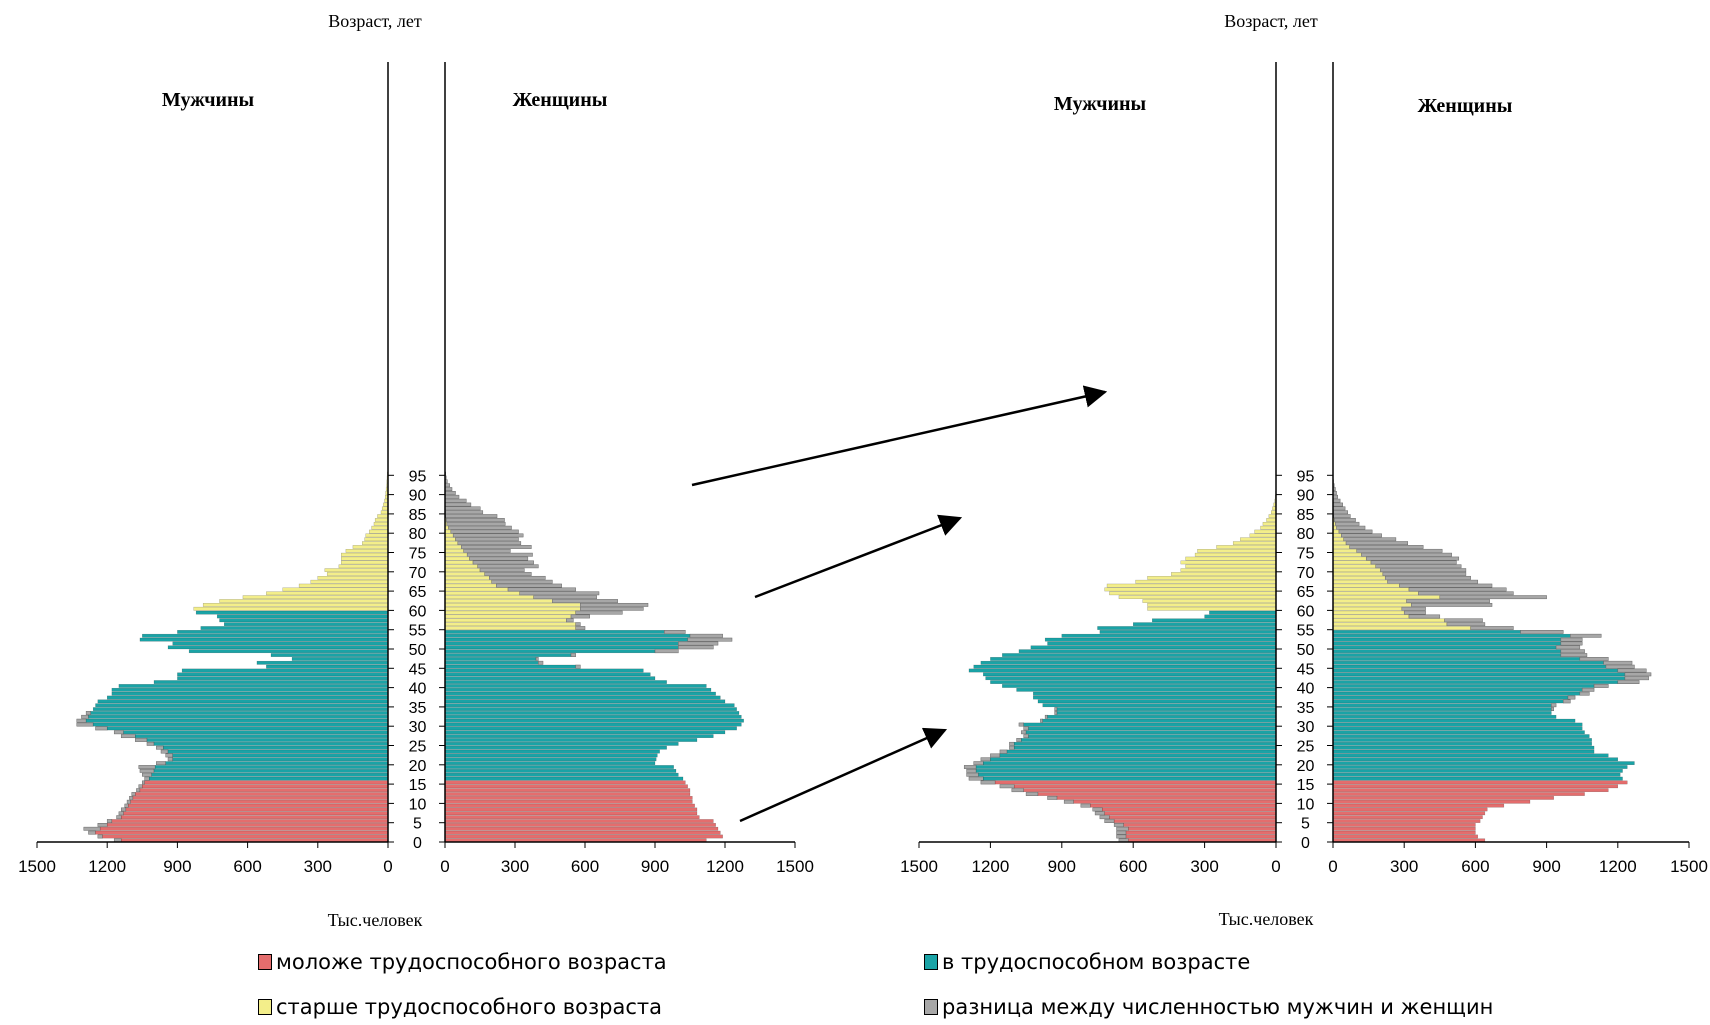 Image resolution: width=1710 pixels, height=1025 pixels. Describe the element at coordinates (1271, 21) in the screenshot. I see `age-axis-title-2: Возраст, лет` at that location.